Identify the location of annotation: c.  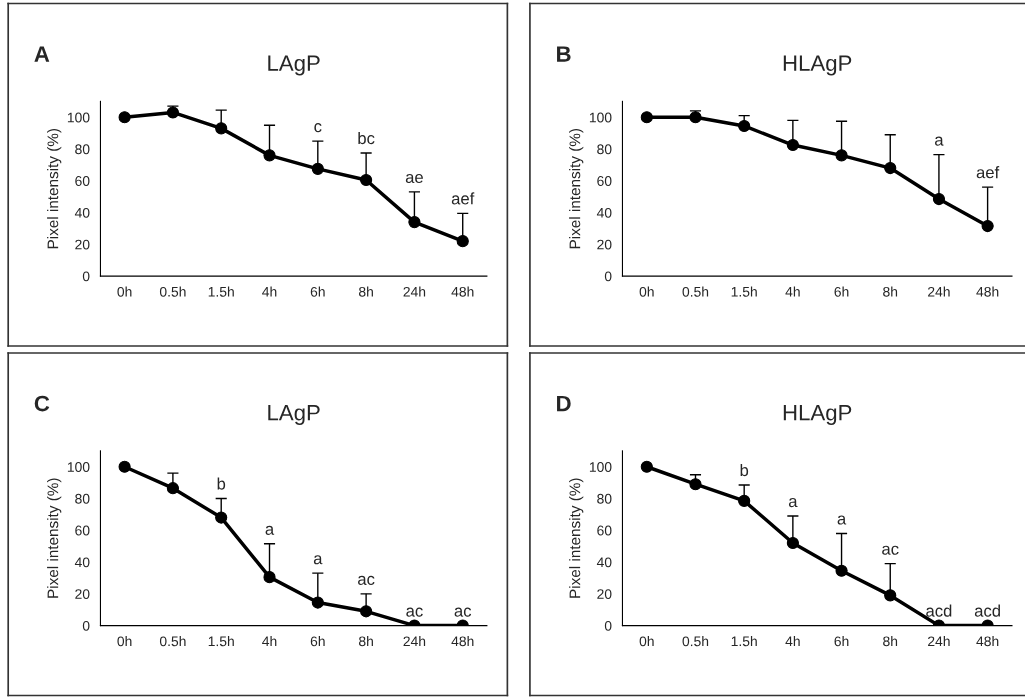
(318, 128).